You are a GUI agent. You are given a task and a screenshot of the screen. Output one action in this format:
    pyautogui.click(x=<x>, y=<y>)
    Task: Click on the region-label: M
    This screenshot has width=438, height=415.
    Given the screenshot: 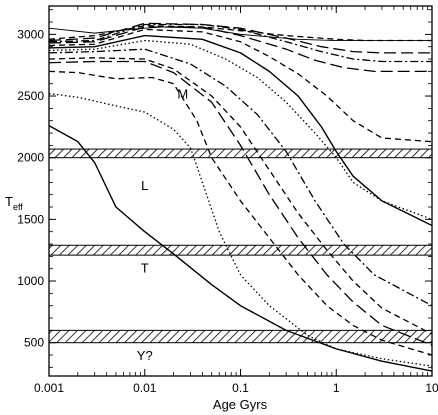 What is the action you would take?
    pyautogui.click(x=182, y=94)
    